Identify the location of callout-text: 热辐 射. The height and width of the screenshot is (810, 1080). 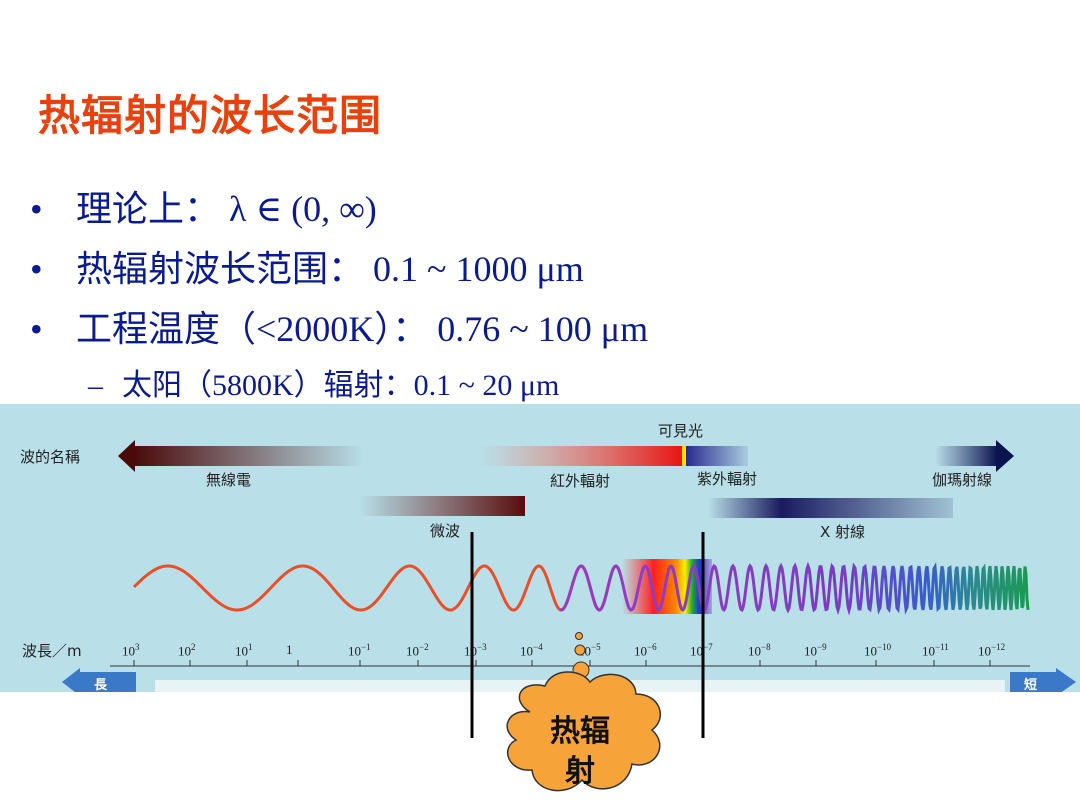
(580, 752).